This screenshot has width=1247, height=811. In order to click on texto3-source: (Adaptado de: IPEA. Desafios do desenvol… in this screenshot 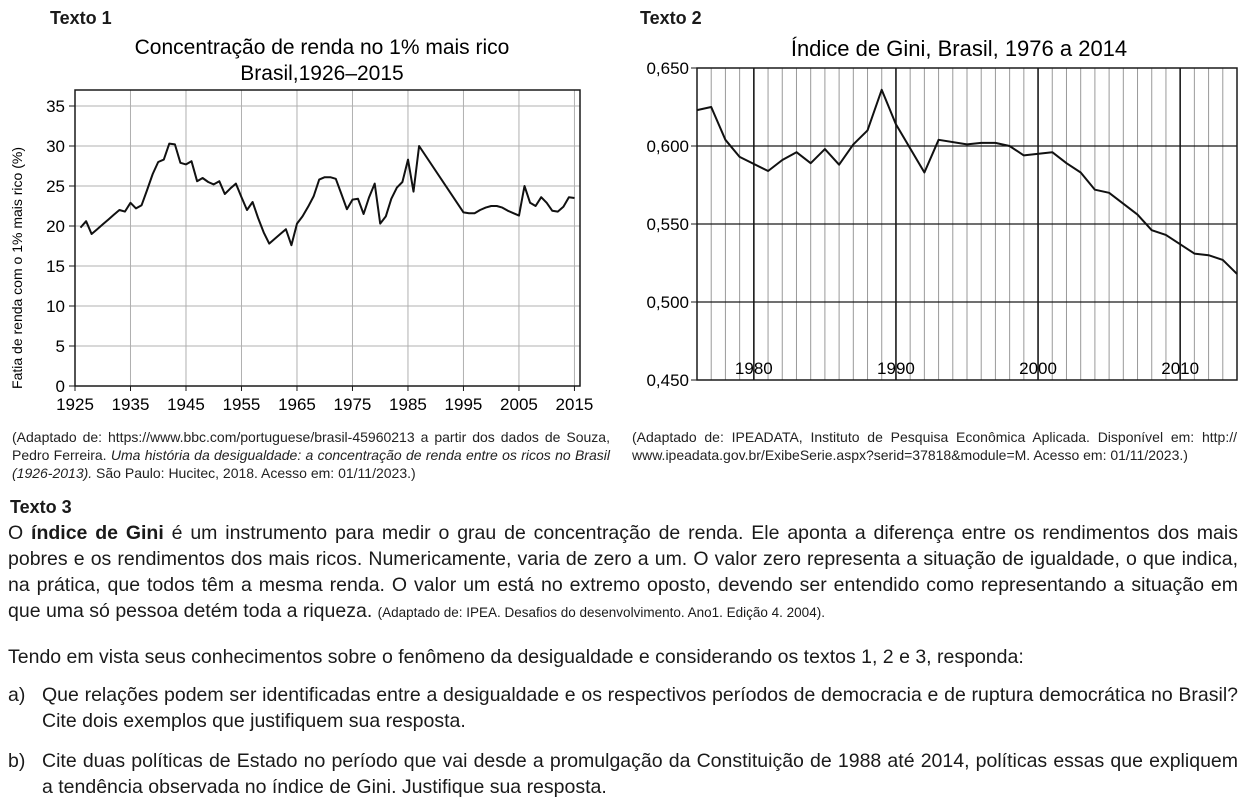, I will do `click(601, 612)`.